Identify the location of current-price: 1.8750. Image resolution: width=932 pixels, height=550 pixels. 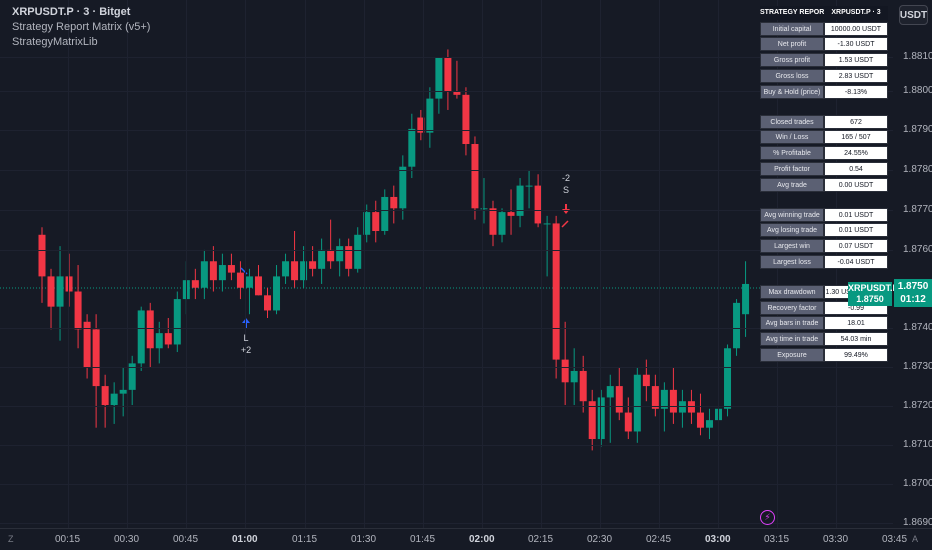
(913, 286).